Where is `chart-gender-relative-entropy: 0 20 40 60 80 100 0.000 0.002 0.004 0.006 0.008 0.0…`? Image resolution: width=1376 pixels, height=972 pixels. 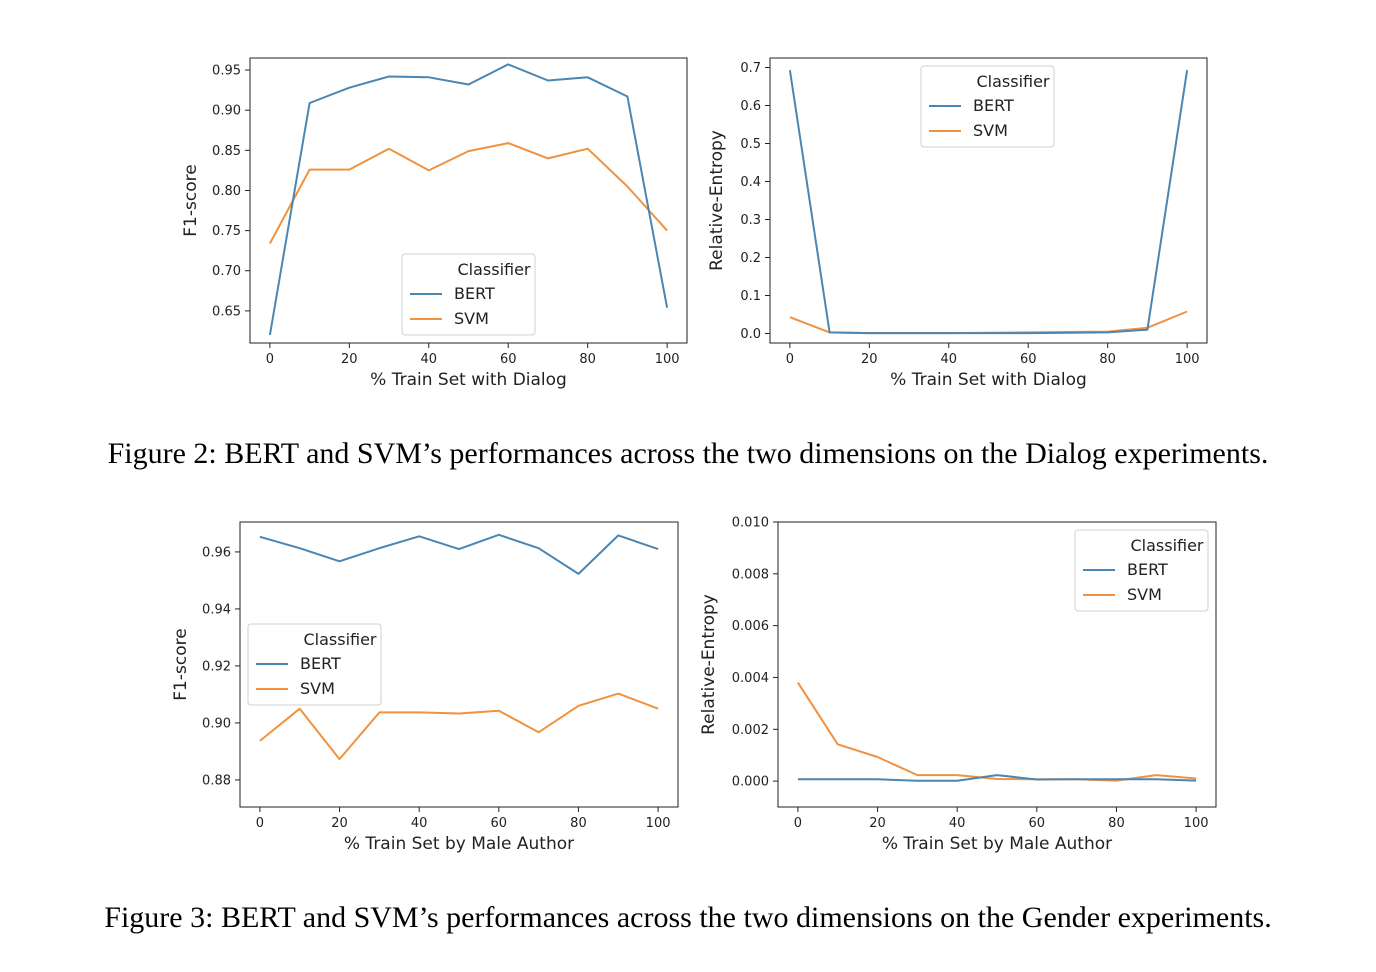 chart-gender-relative-entropy: 0 20 40 60 80 100 0.000 0.002 0.004 0.006 0.008 0.0… is located at coordinates (958, 685).